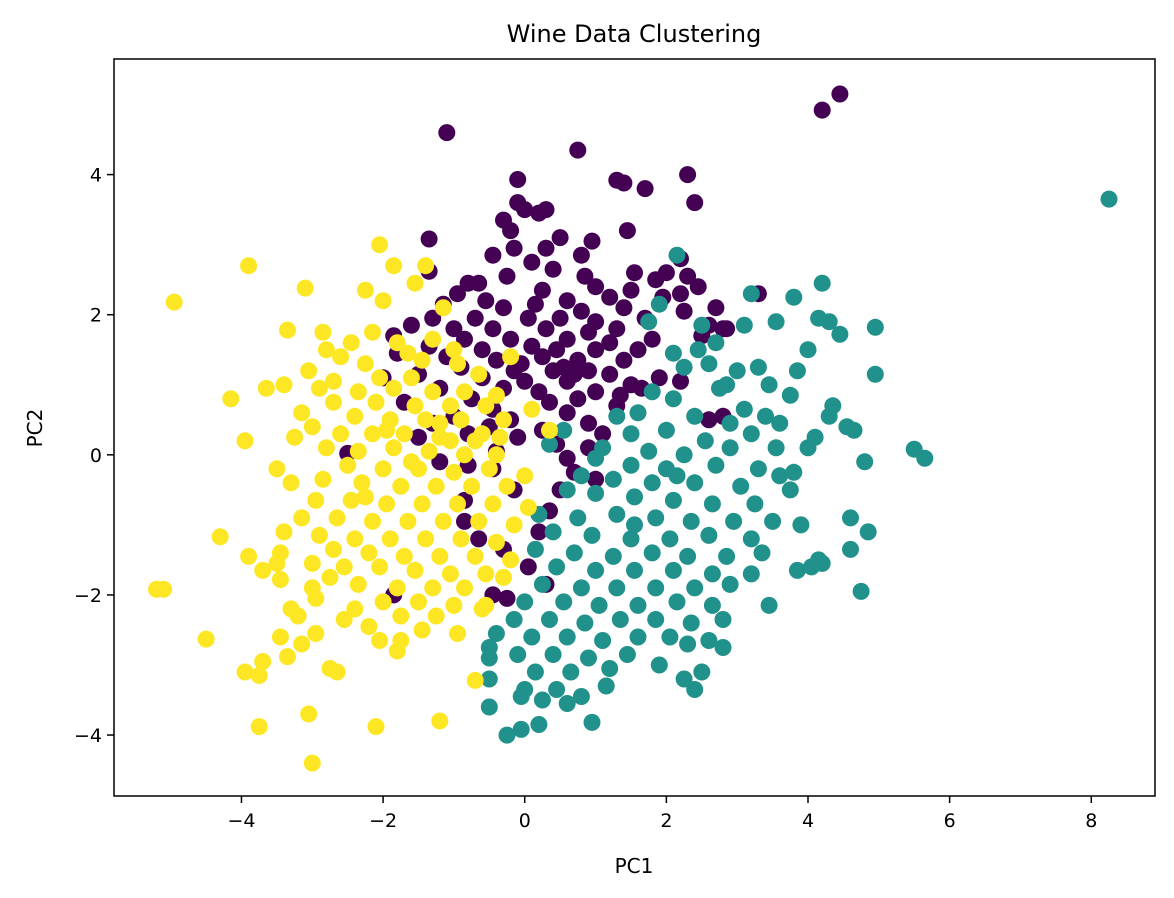 The image size is (1174, 898). Describe the element at coordinates (634, 34) in the screenshot. I see `chart-title: Wine Data Clustering` at that location.